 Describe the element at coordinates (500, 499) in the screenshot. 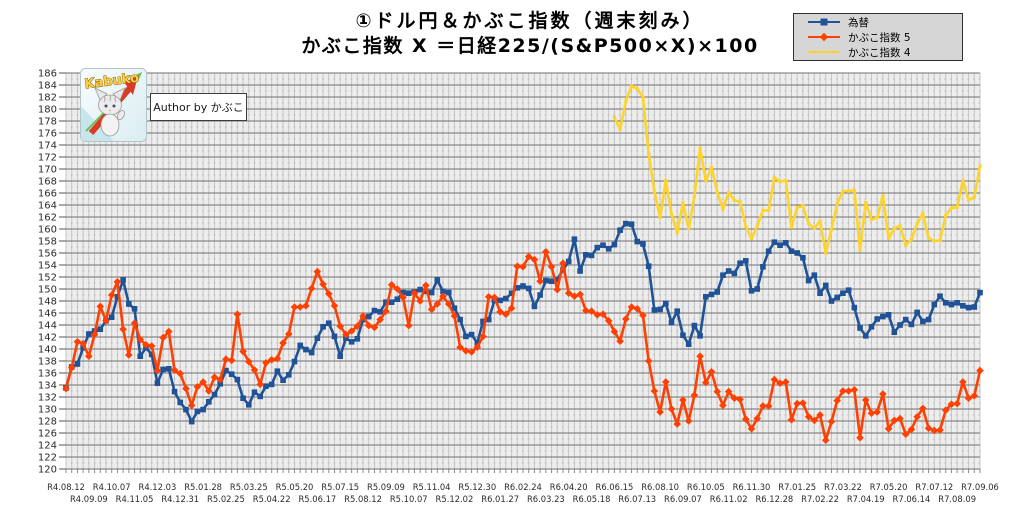

I see `x-tick-label: R6.01.27` at that location.